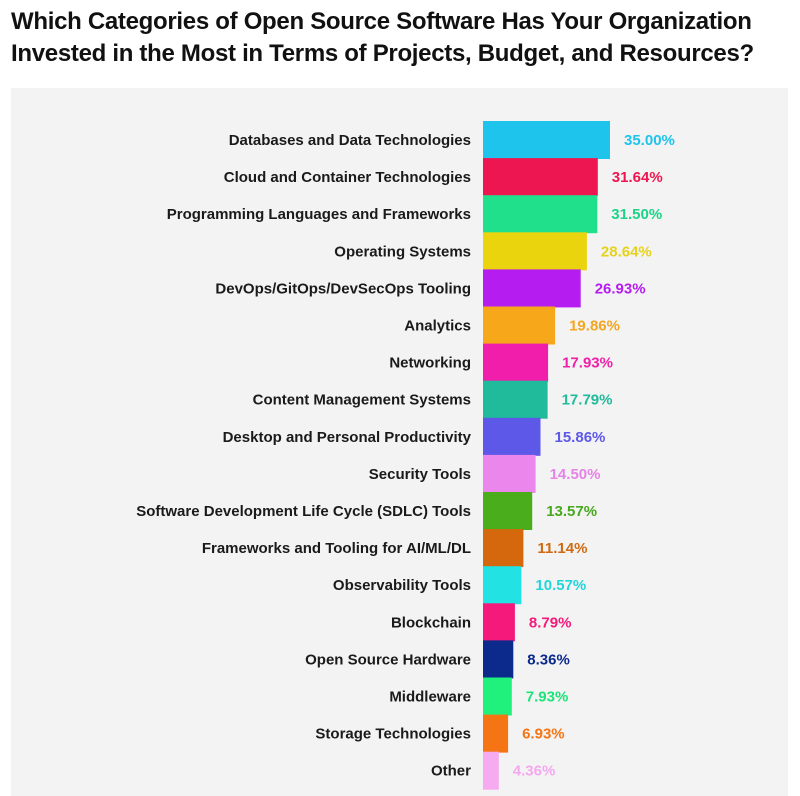 This screenshot has width=800, height=796. Describe the element at coordinates (534, 771) in the screenshot. I see `value-label: 4.36%` at that location.